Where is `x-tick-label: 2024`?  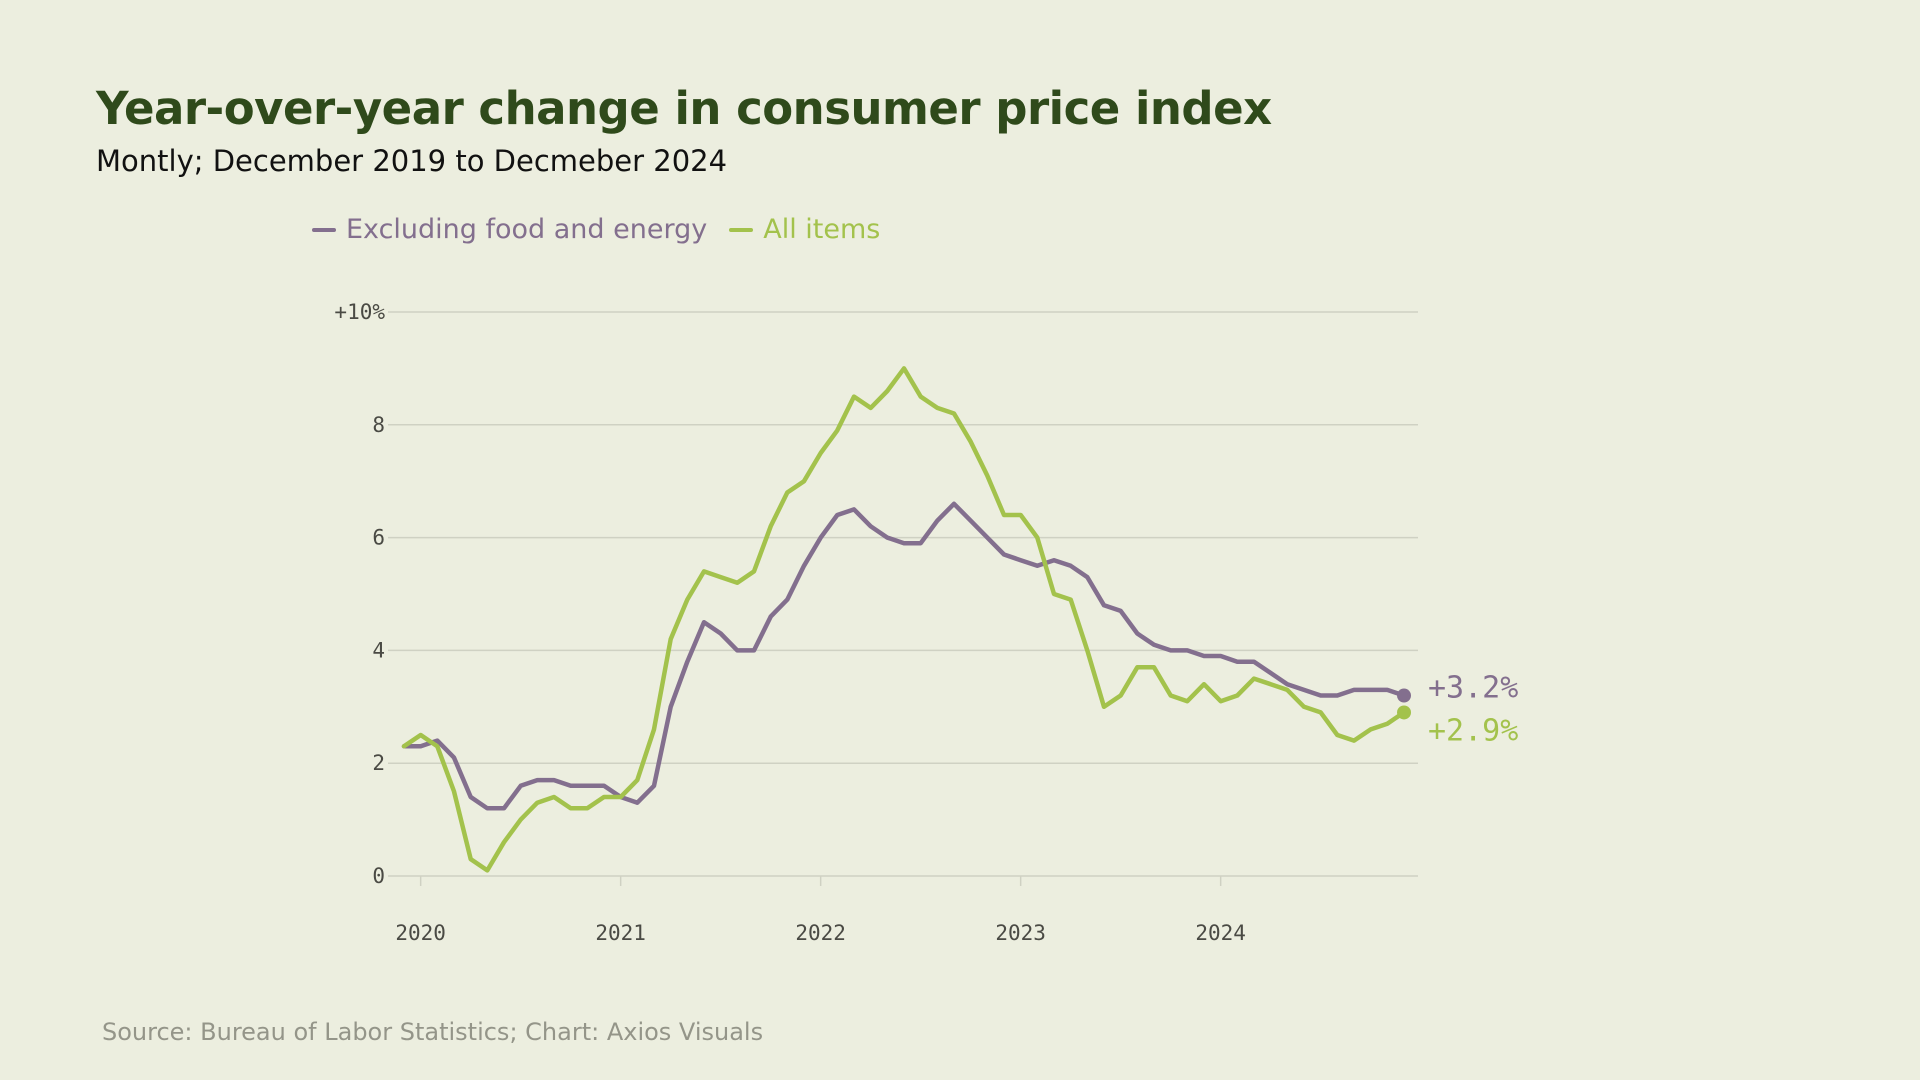
x-tick-label: 2024 is located at coordinates (1220, 933).